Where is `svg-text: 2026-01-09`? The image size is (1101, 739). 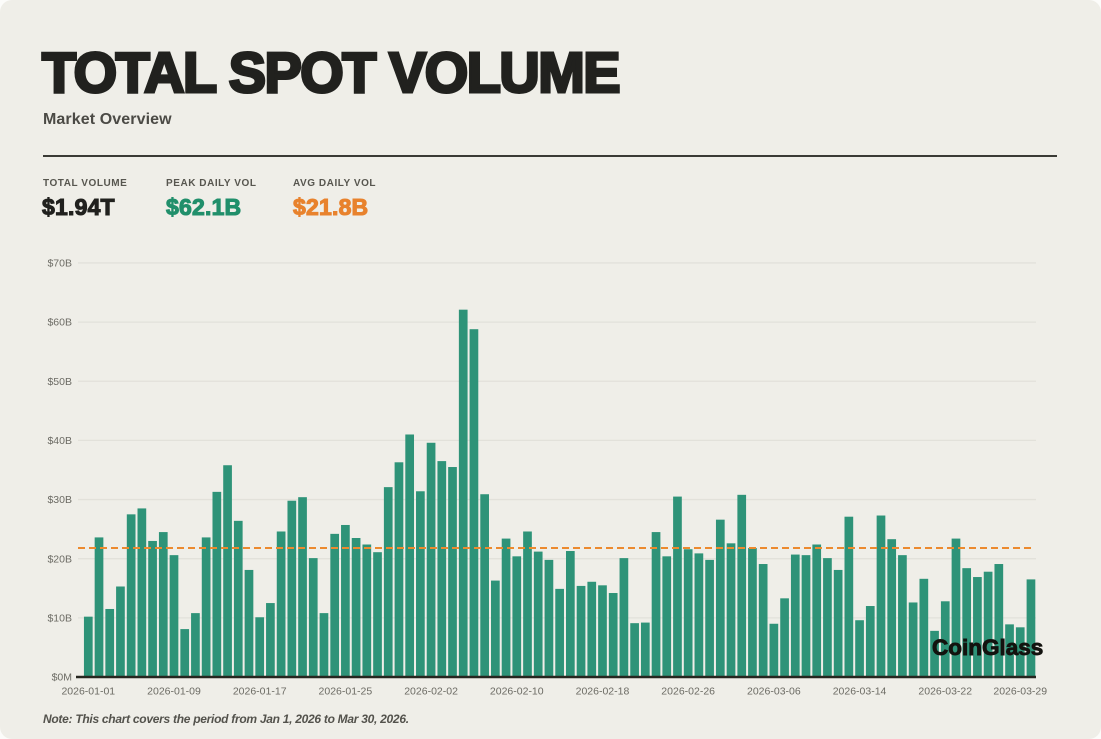
svg-text: 2026-01-09 is located at coordinates (174, 692).